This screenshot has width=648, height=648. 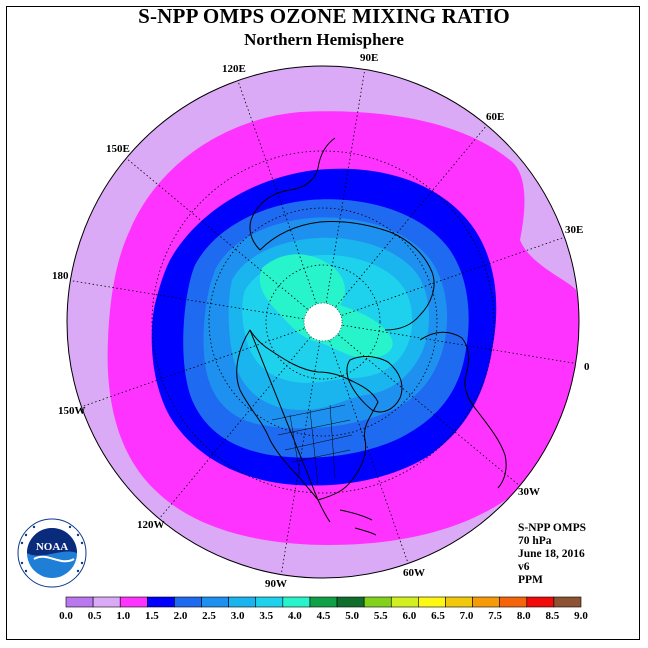 What do you see at coordinates (209, 616) in the screenshot?
I see `colorbar-tick-label: 2.5` at bounding box center [209, 616].